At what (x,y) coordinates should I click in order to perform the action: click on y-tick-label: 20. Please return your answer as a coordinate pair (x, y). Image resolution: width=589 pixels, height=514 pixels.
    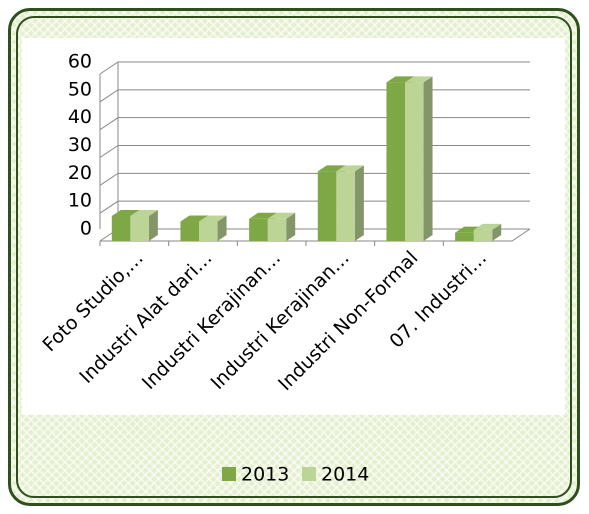
    Looking at the image, I should click on (80, 173).